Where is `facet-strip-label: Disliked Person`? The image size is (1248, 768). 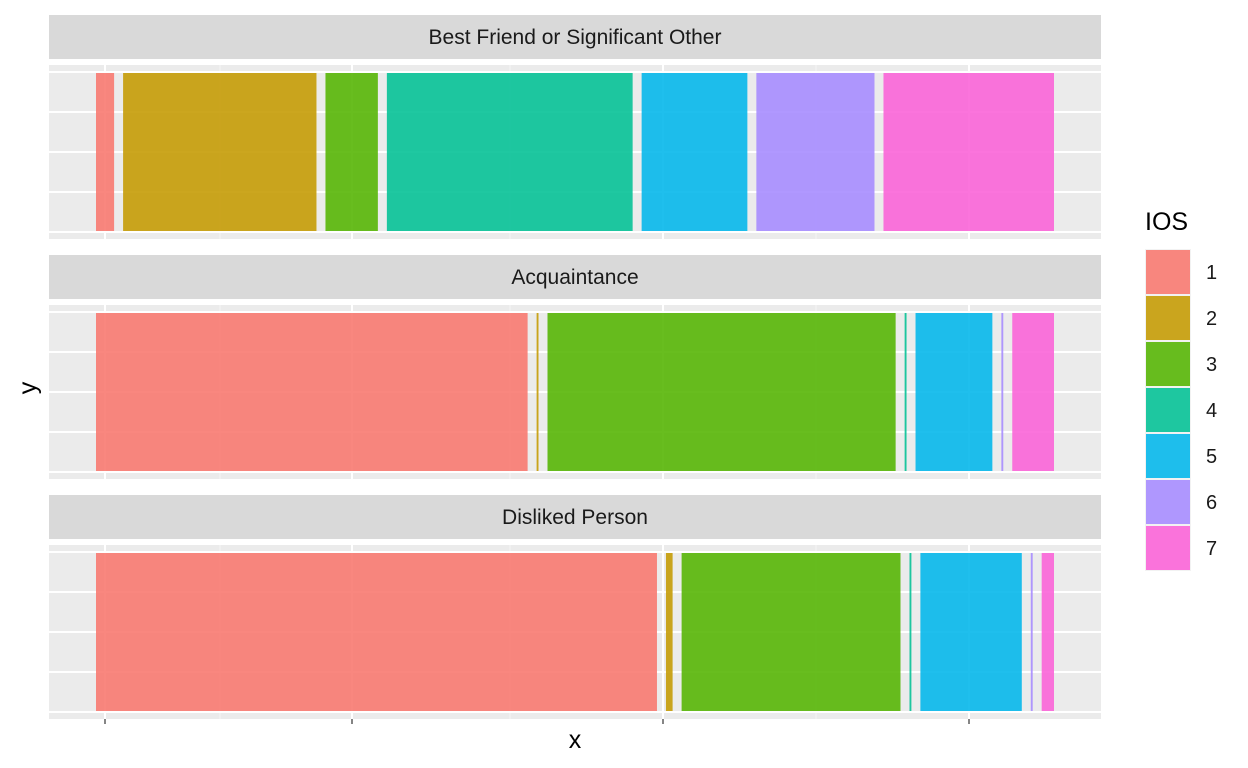
facet-strip-label: Disliked Person is located at coordinates (575, 517).